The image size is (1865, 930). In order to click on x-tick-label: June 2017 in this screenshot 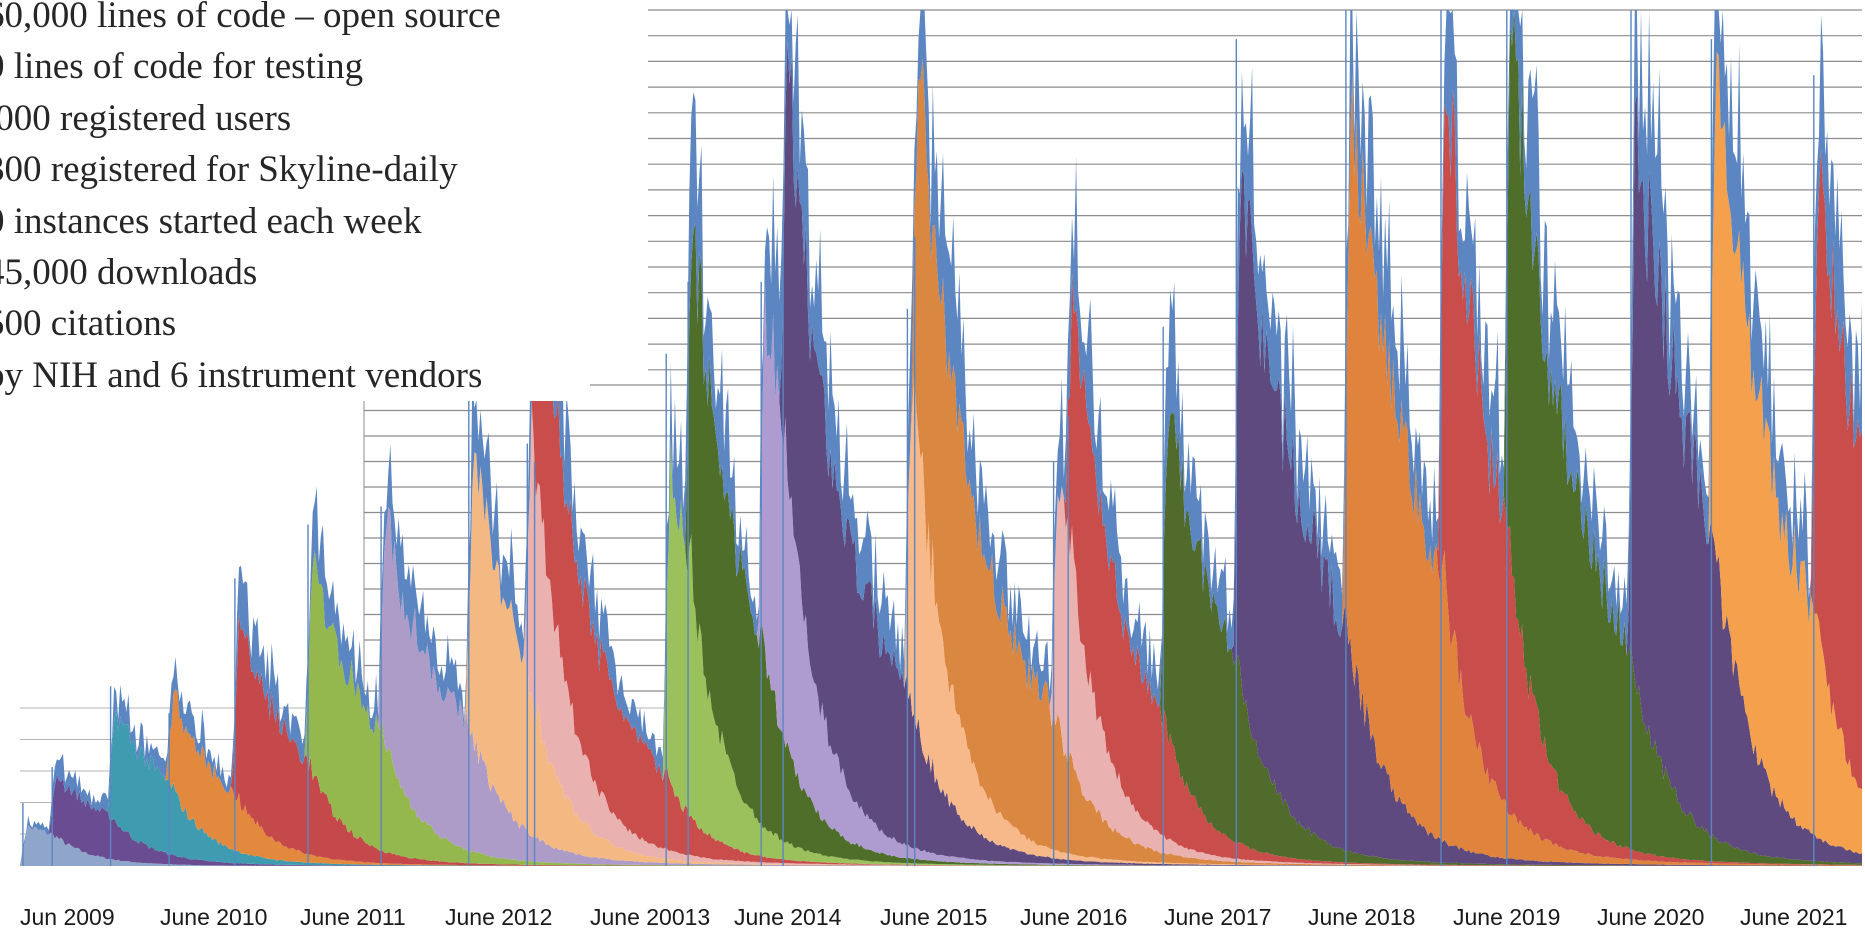, I will do `click(1217, 917)`.